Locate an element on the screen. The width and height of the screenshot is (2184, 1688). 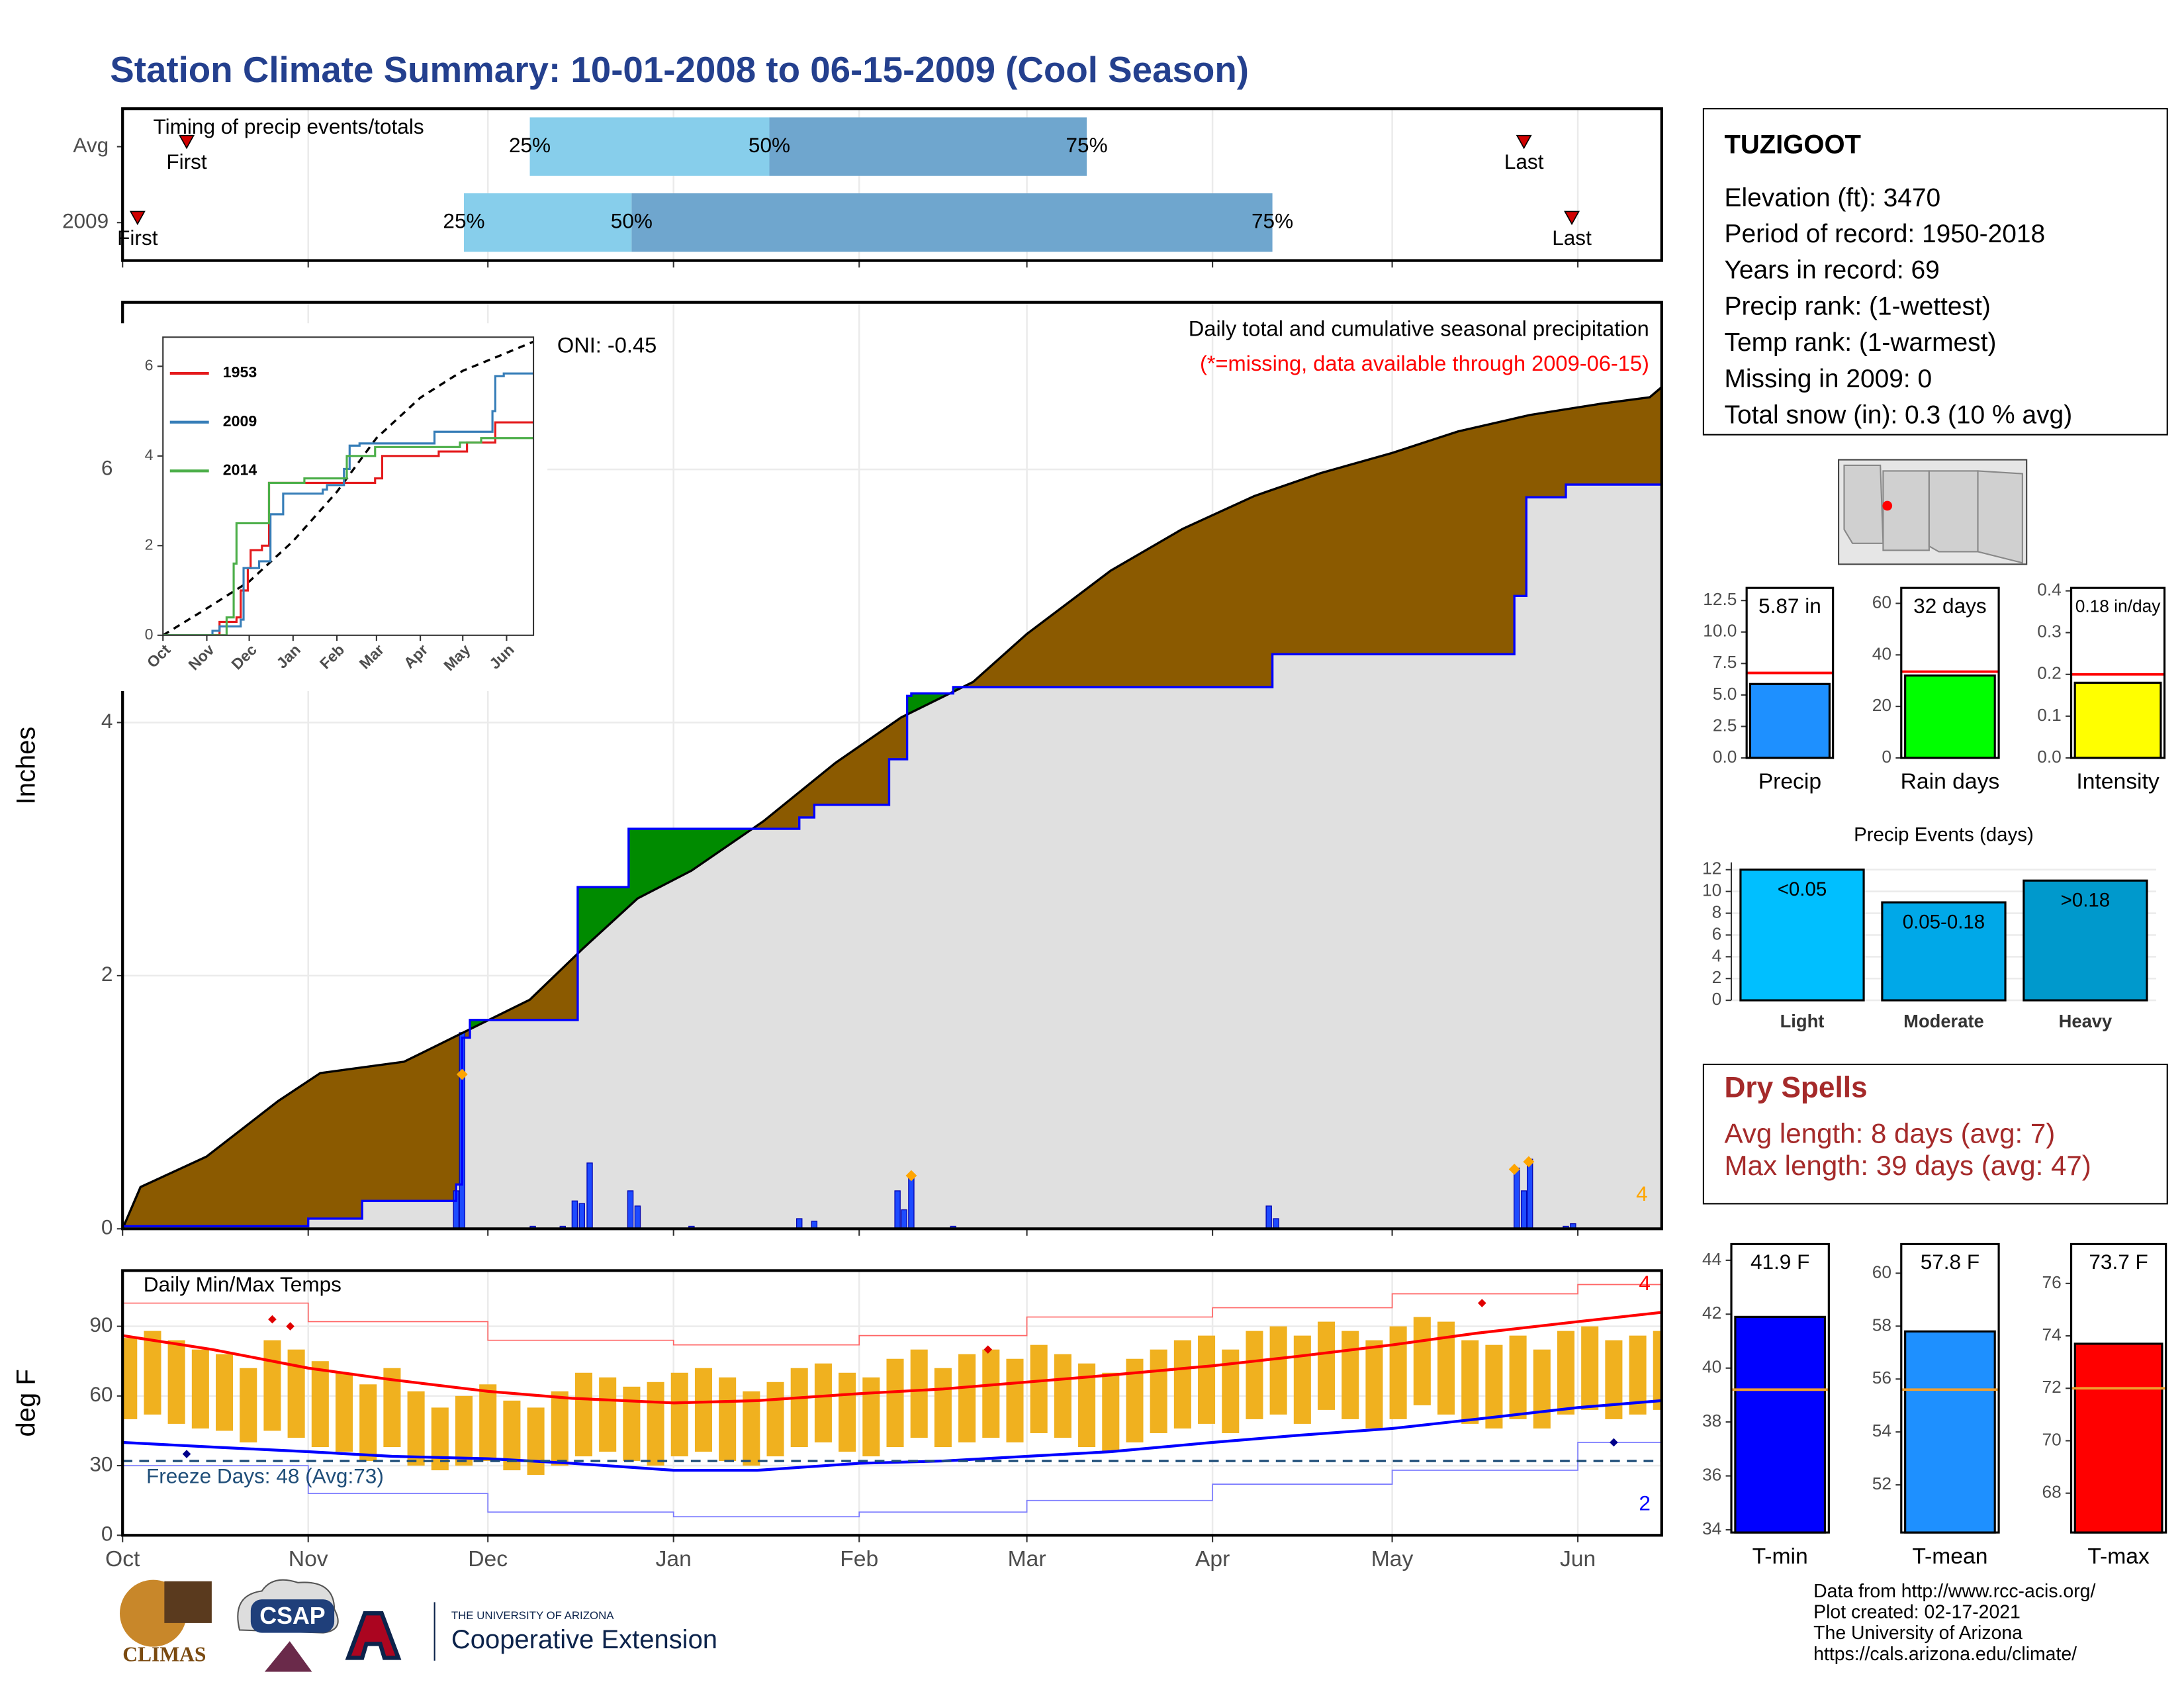
avg-low-line is located at coordinates (892, 1435).